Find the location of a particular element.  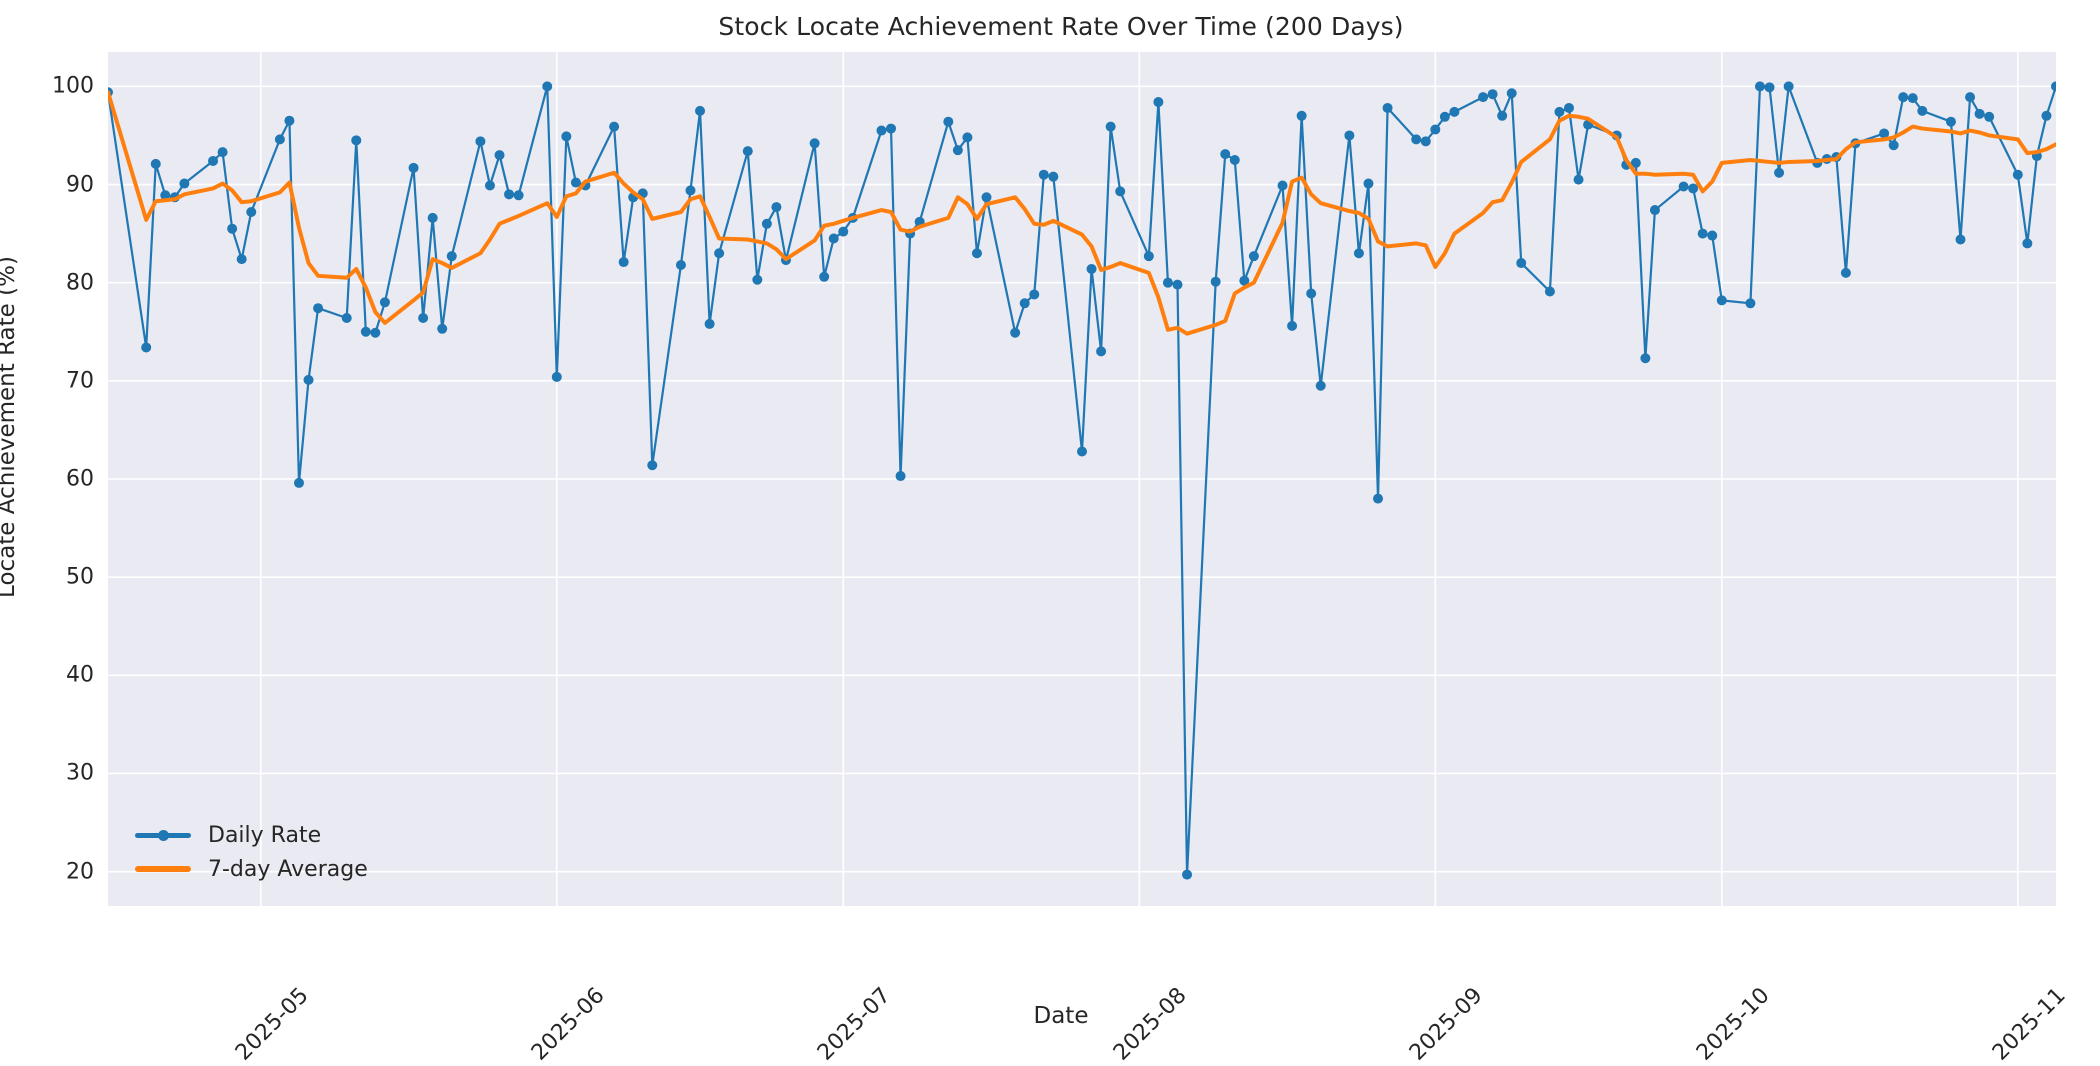

y-axis-label-text: Locate Achievement Rate (%) is located at coordinates (10, 427).